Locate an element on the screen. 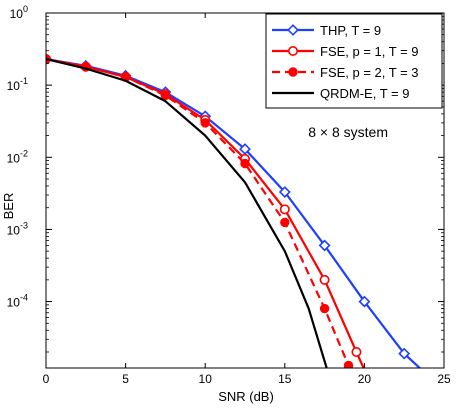  legend-entry: THP, T = 9 is located at coordinates (326, 30).